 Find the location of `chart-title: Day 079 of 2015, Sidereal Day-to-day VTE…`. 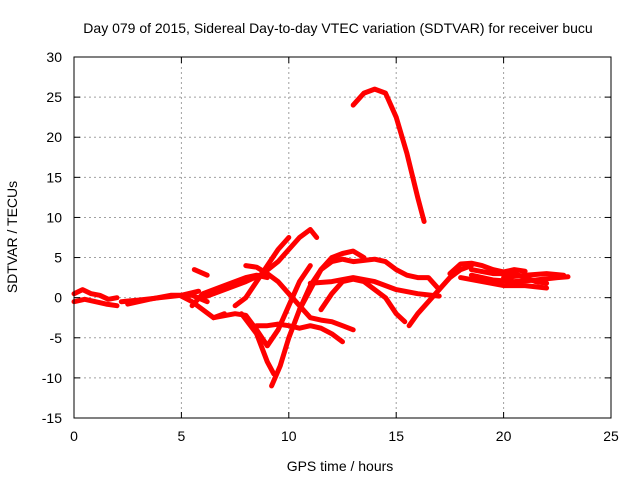

chart-title: Day 079 of 2015, Sidereal Day-to-day VTE… is located at coordinates (337, 28).